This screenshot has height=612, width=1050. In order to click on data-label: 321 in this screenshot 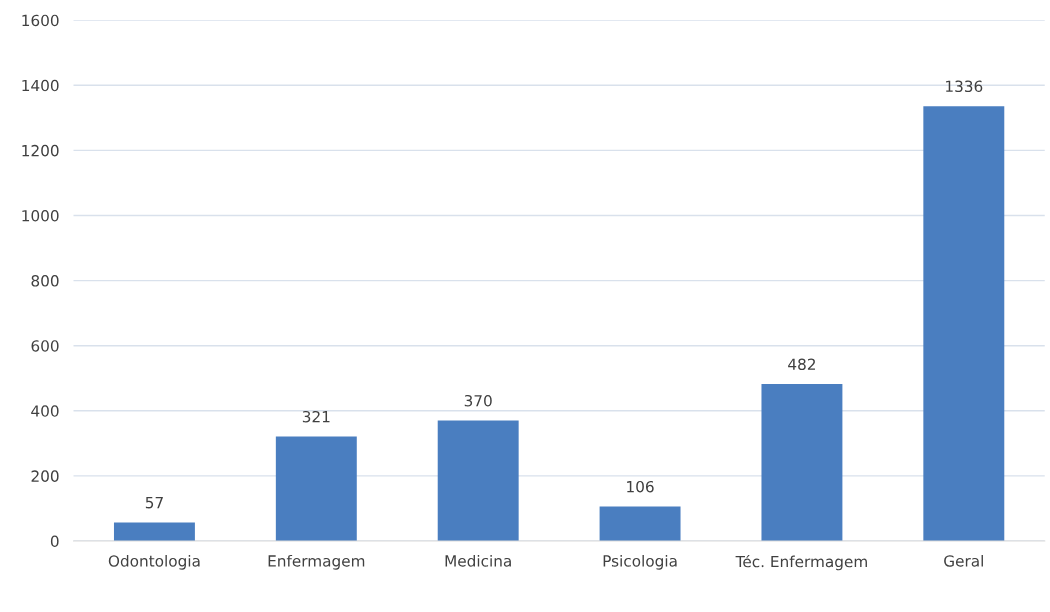, I will do `click(316, 416)`.